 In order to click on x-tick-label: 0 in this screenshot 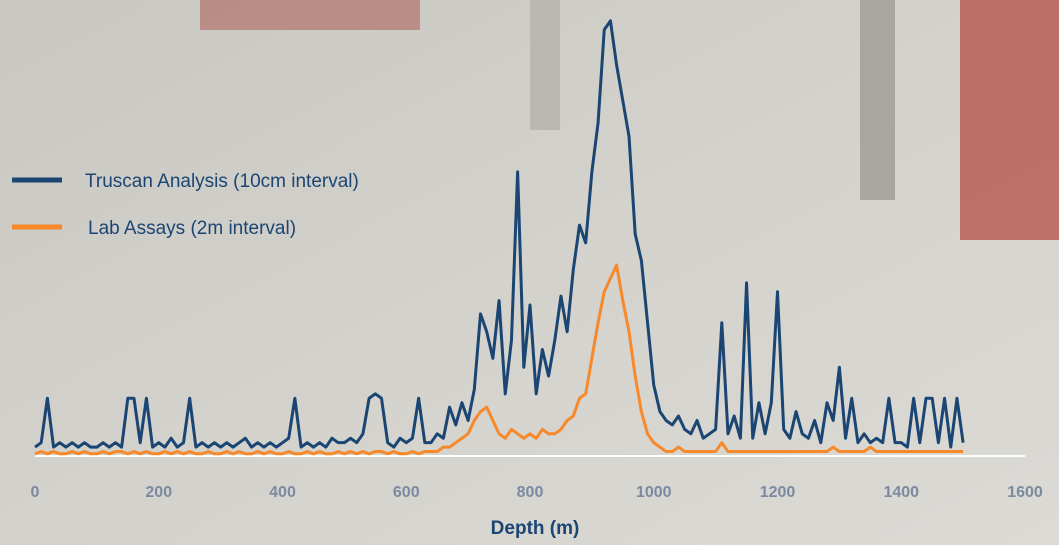, I will do `click(35, 492)`.